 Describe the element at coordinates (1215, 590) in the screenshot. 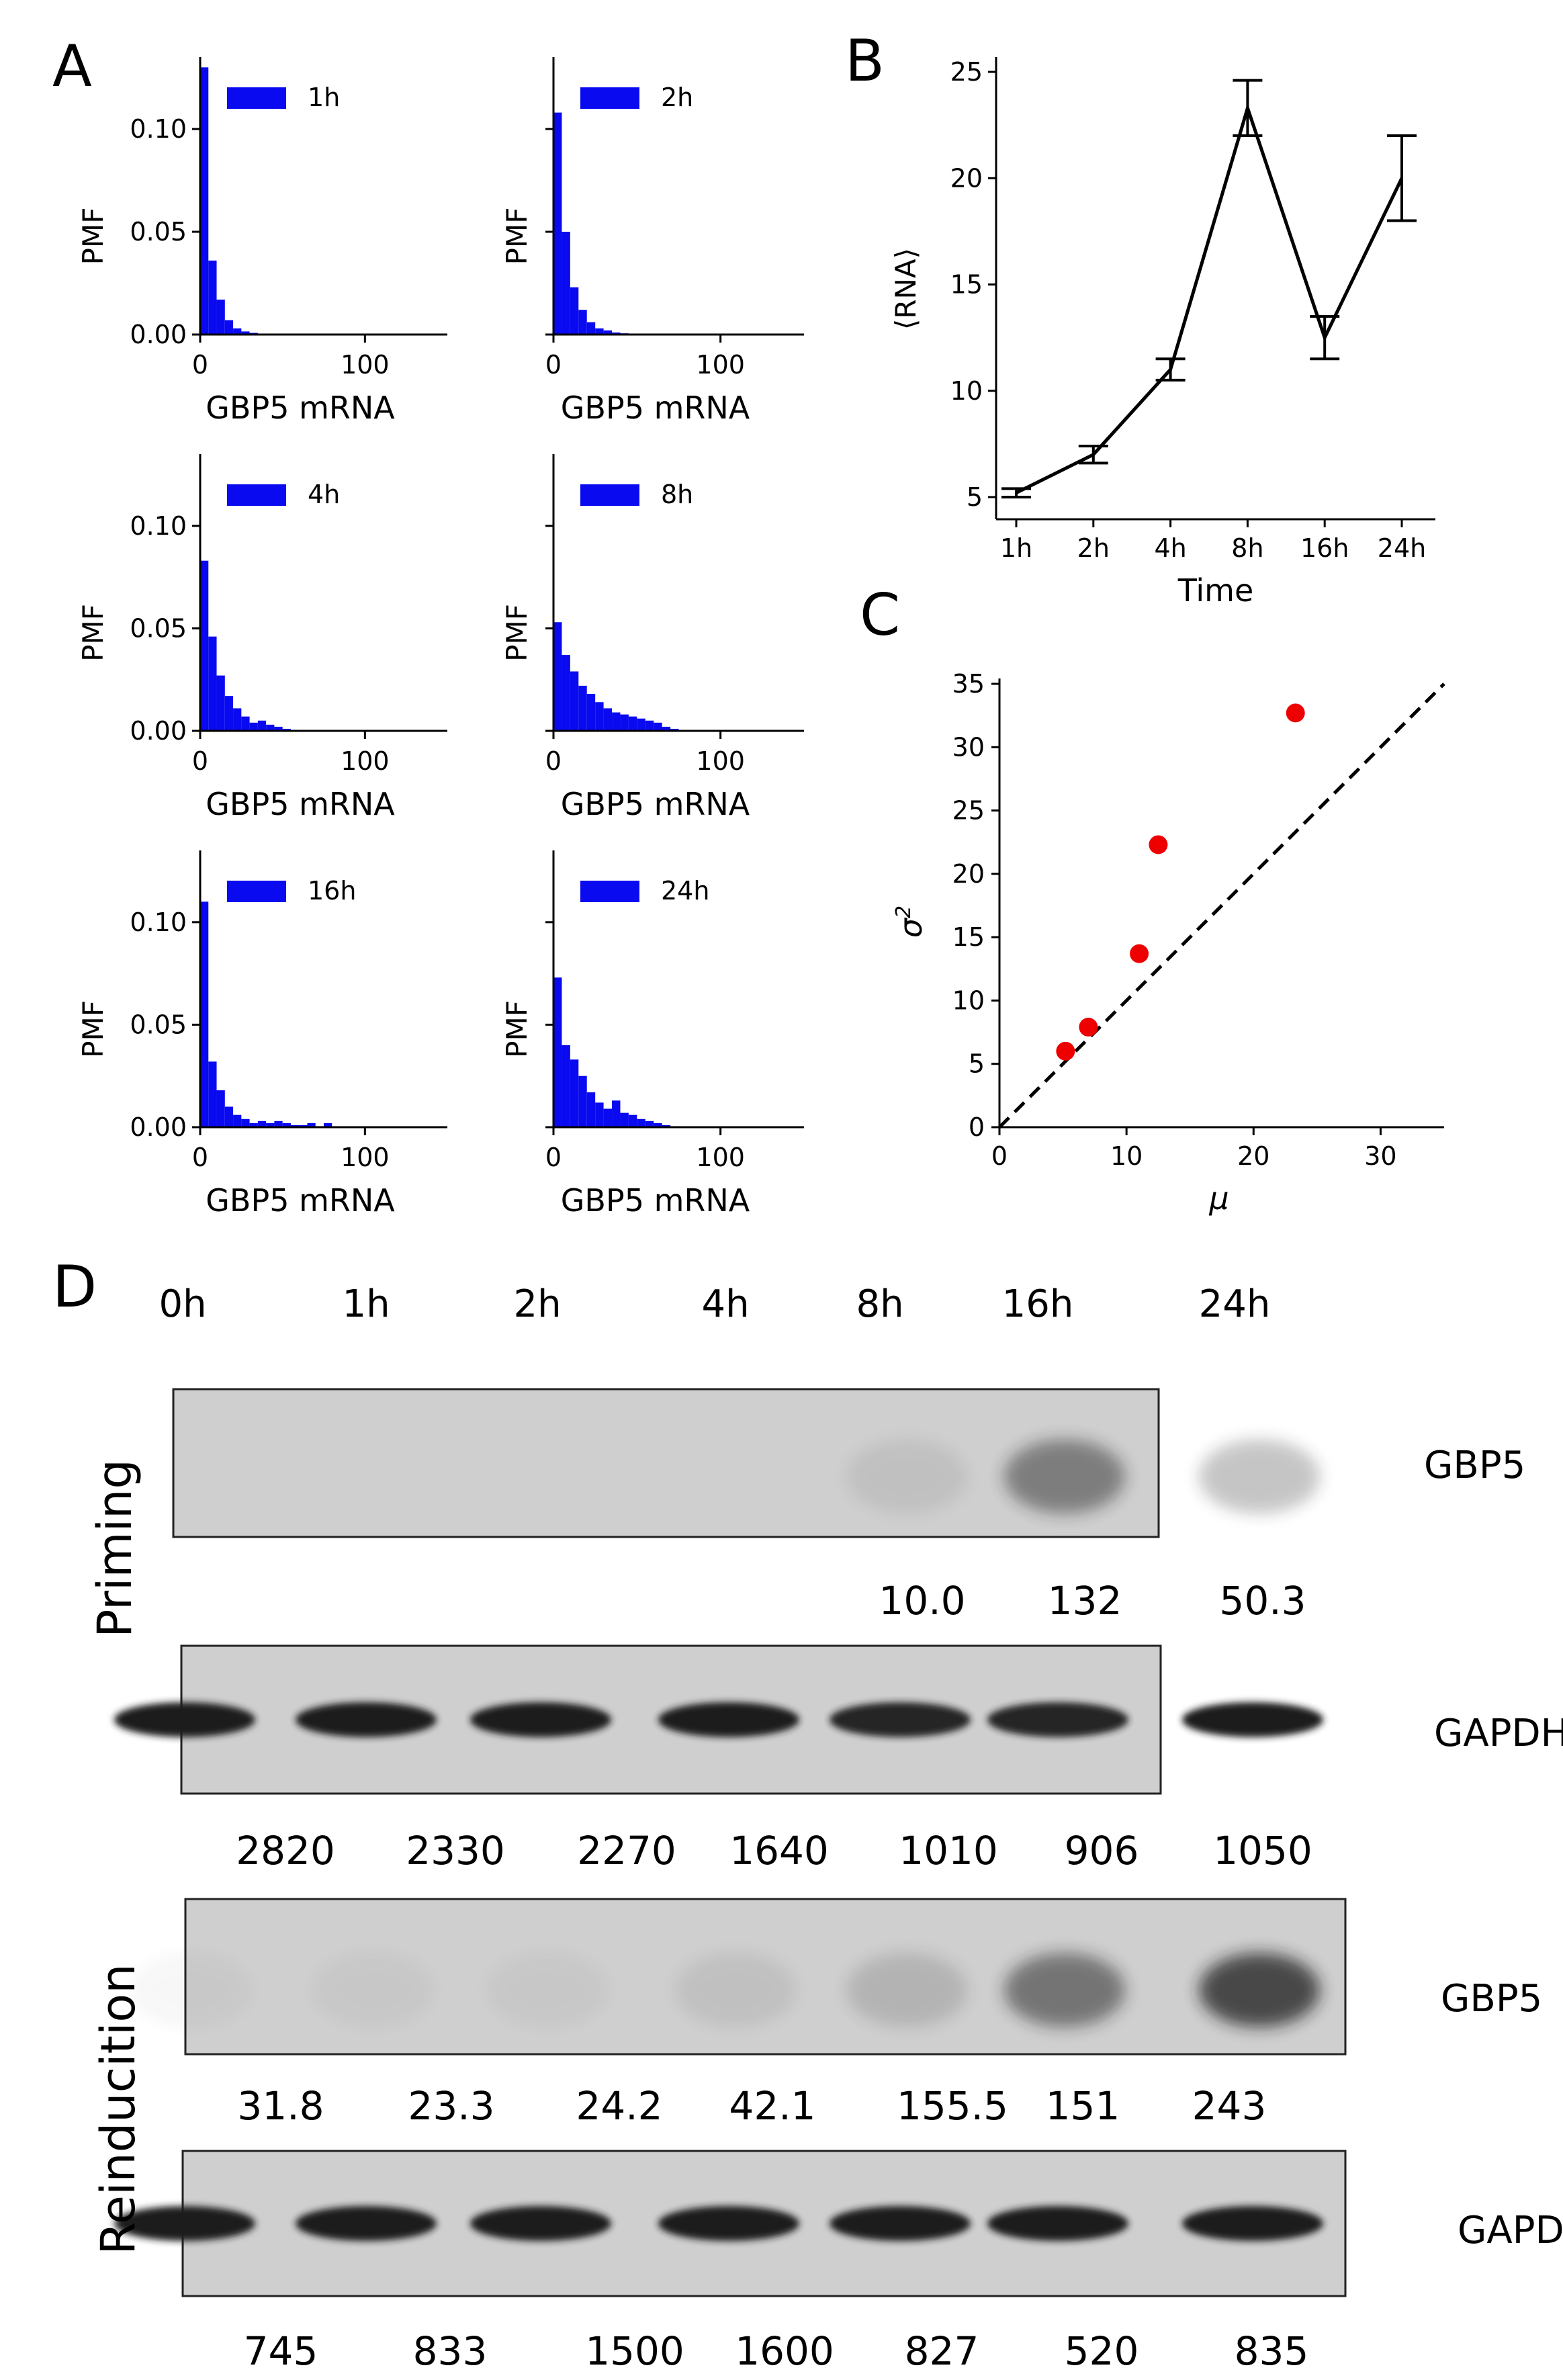

I see `x-axis-label: Time` at that location.